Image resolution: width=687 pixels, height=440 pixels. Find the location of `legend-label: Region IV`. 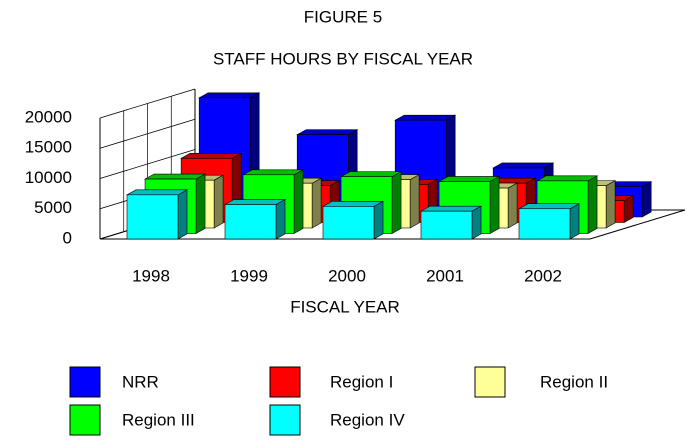

legend-label: Region IV is located at coordinates (367, 419).